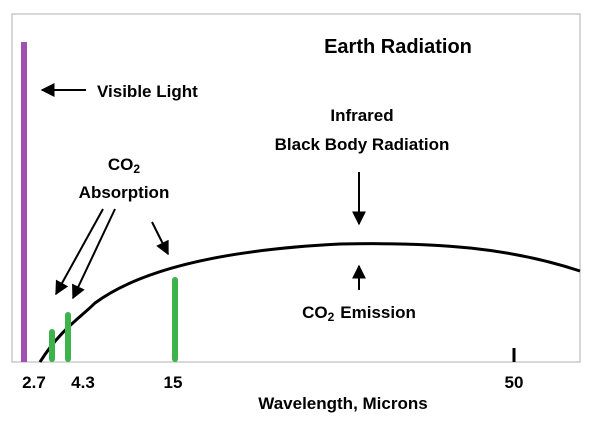 Image resolution: width=595 pixels, height=422 pixels. Describe the element at coordinates (342, 403) in the screenshot. I see `x-axis-label: Wavelength, Microns` at that location.